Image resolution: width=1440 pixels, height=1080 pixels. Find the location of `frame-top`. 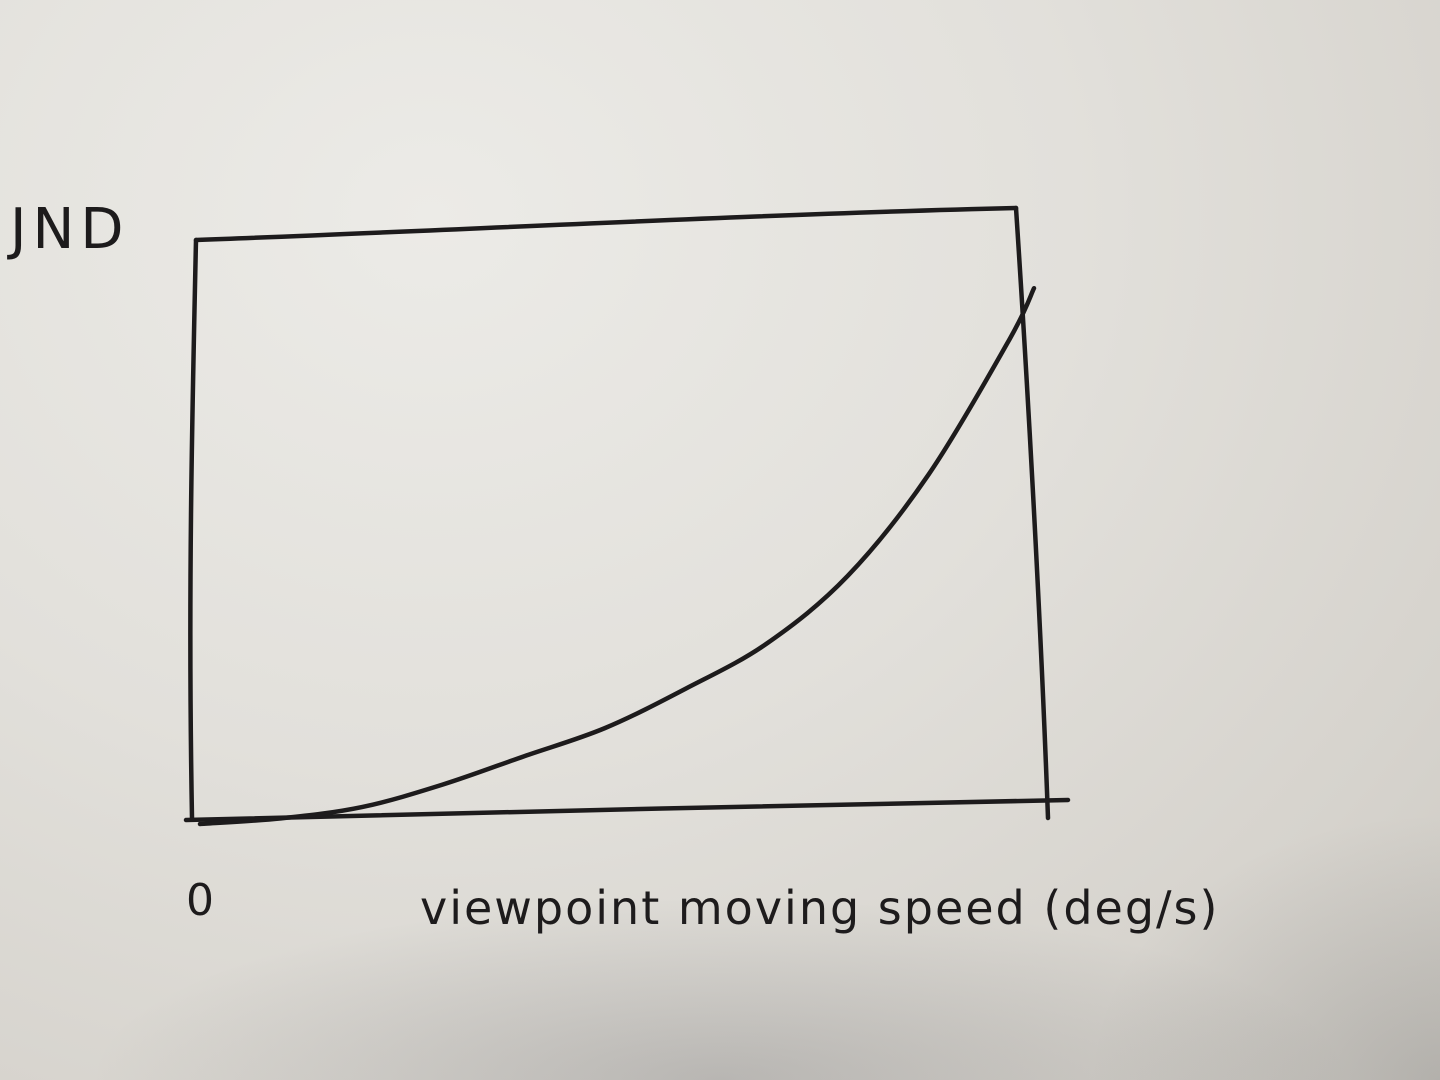

frame-top is located at coordinates (606, 224).